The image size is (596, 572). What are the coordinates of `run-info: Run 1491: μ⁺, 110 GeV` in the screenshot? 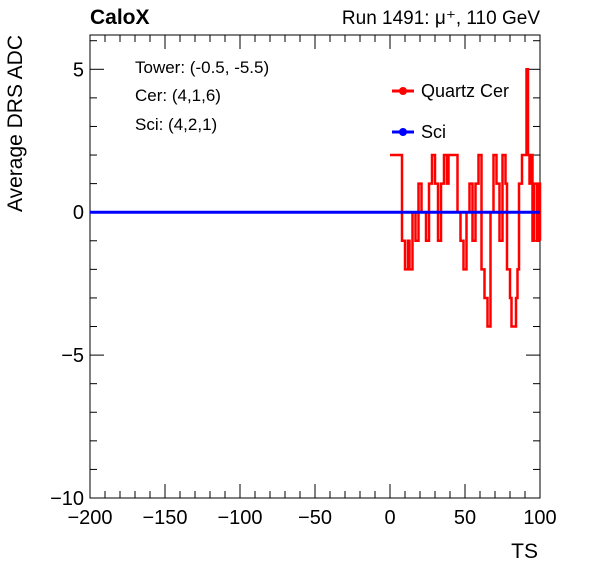 It's located at (440, 18).